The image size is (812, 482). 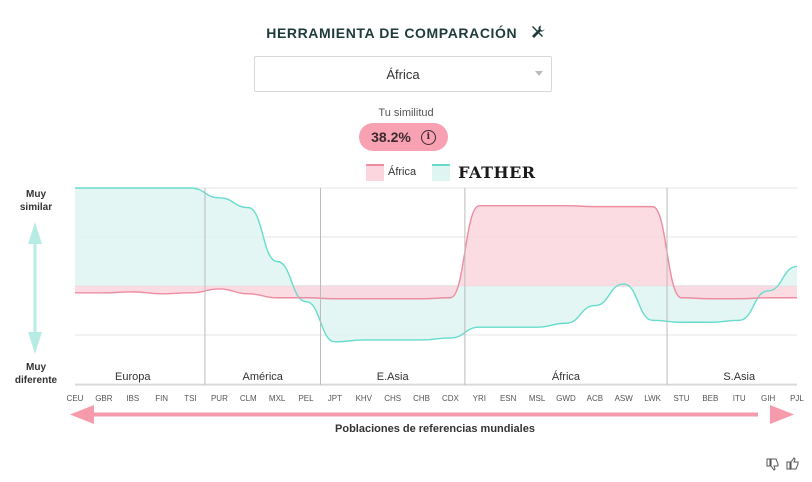 I want to click on x-tick-label: PJL, so click(x=797, y=398).